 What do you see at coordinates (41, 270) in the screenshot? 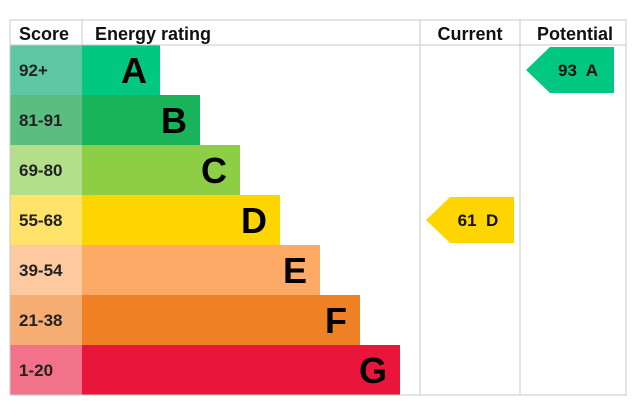
I see `score-range-e: 39-54` at bounding box center [41, 270].